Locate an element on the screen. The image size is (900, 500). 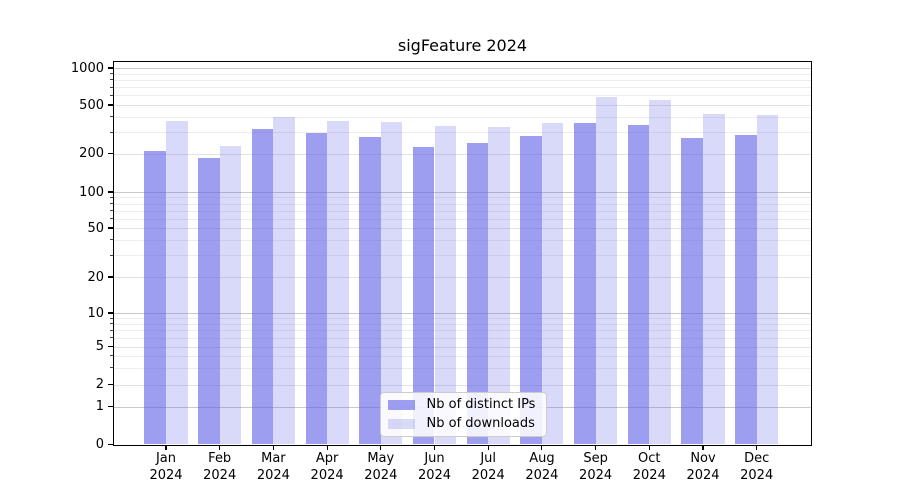
x-tick-label: Dec 2024 is located at coordinates (757, 467).